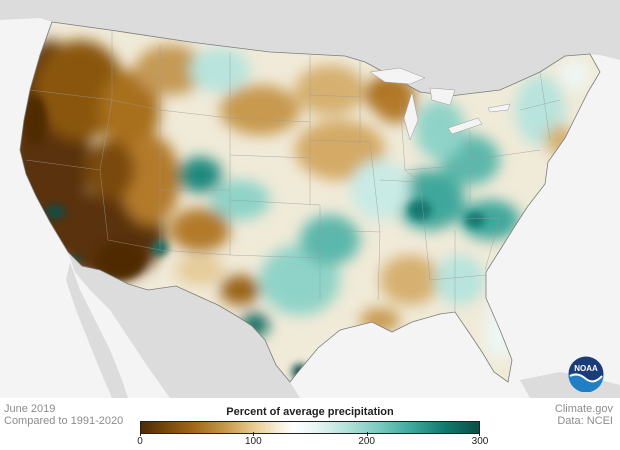 The width and height of the screenshot is (620, 450). What do you see at coordinates (310, 427) in the screenshot?
I see `legend-colorbar` at bounding box center [310, 427].